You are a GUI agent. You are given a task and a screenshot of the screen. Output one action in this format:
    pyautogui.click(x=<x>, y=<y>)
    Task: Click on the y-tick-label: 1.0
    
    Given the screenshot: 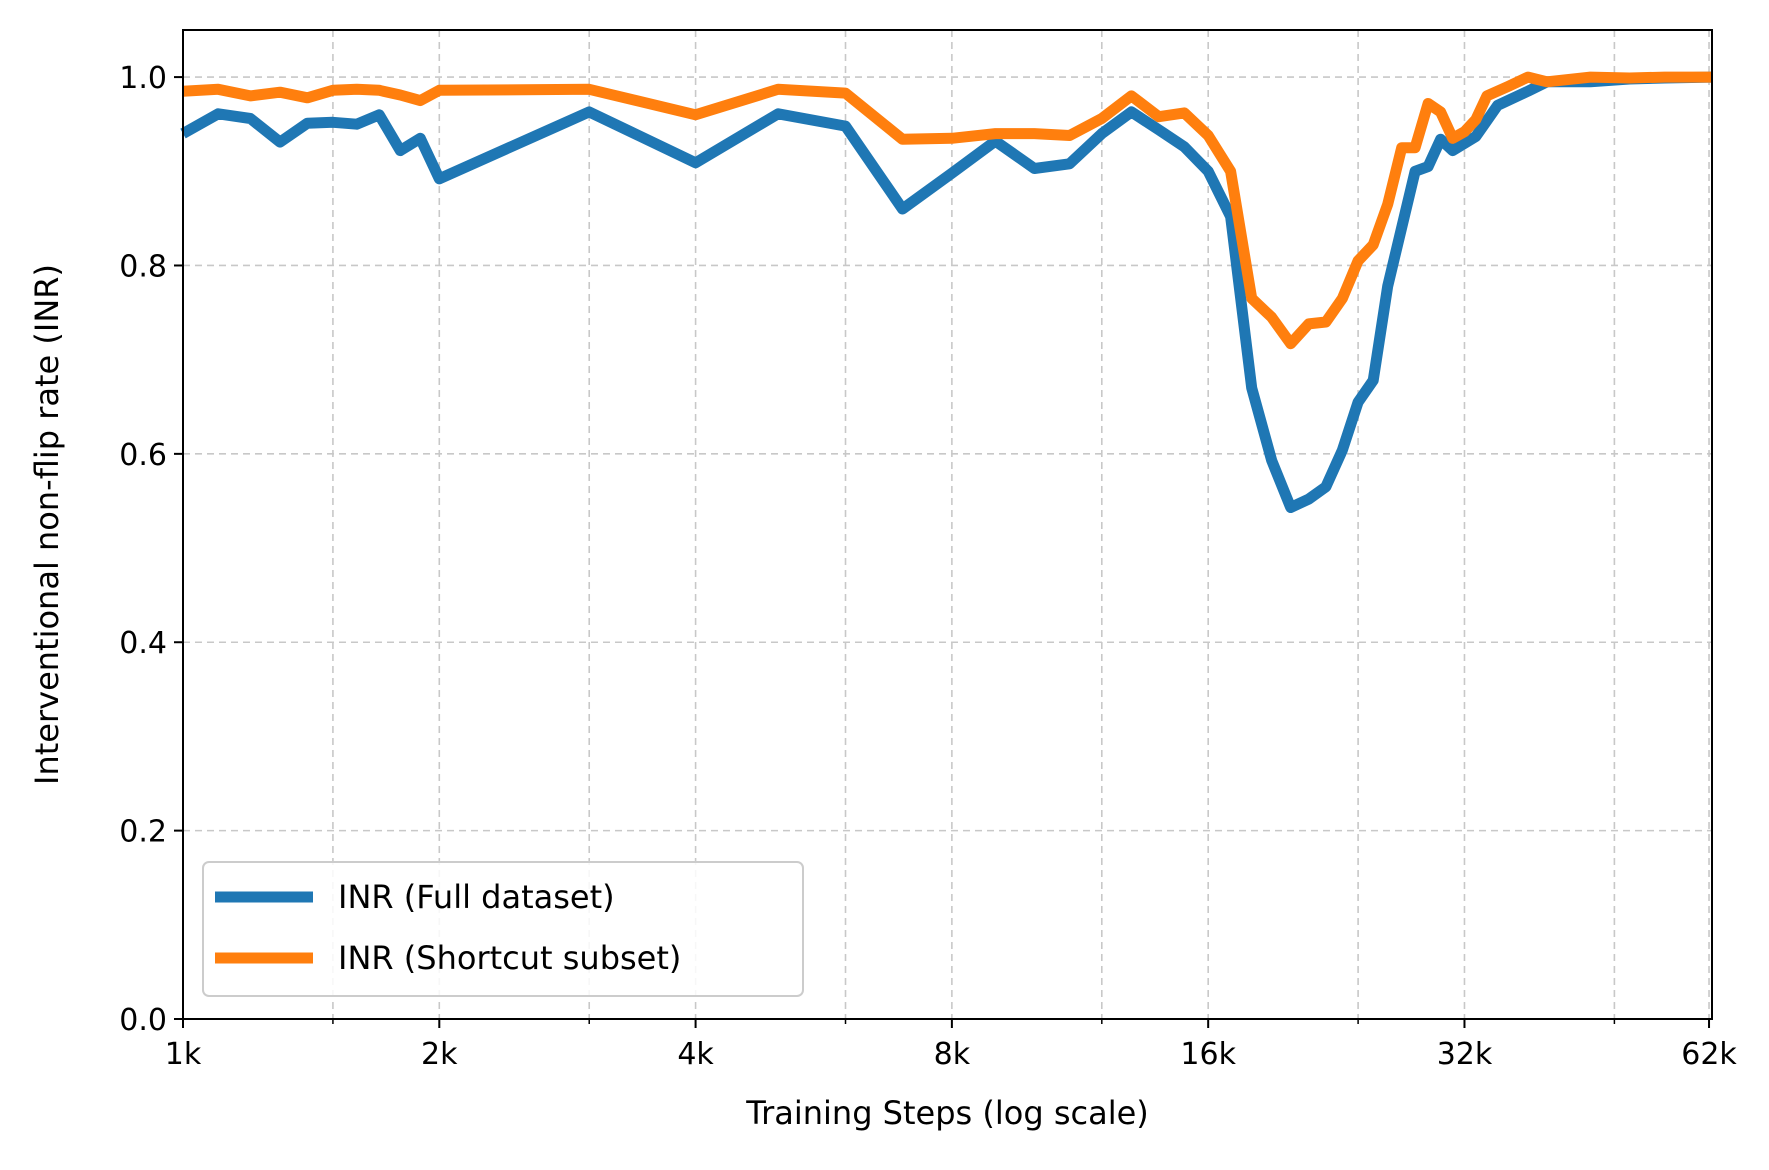 What is the action you would take?
    pyautogui.click(x=143, y=78)
    